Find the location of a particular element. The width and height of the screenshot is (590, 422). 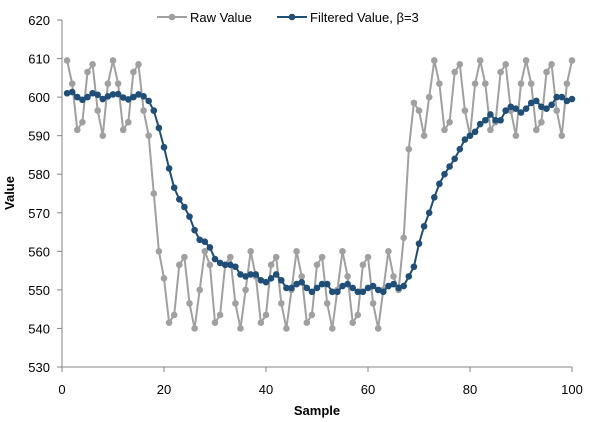

y-tick-label: 590 is located at coordinates (39, 136).